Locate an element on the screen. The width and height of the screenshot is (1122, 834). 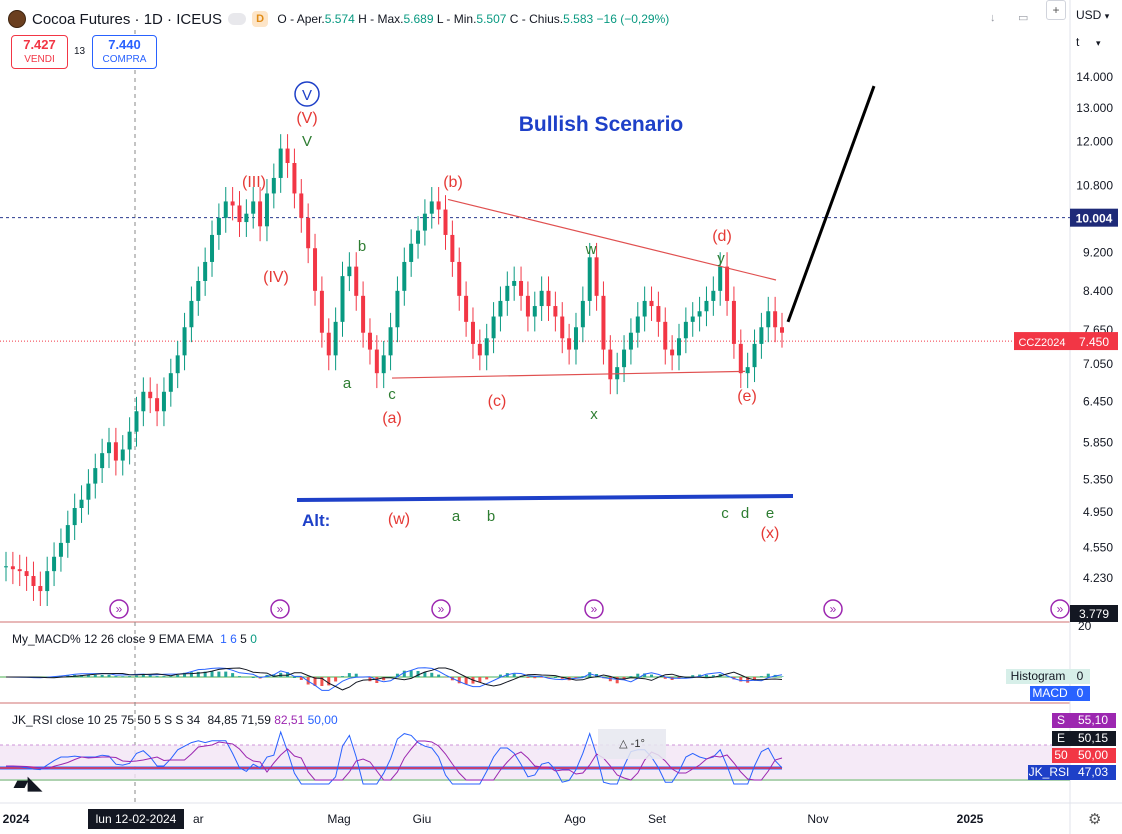
add-pane-button: + is located at coordinates (1056, 10).